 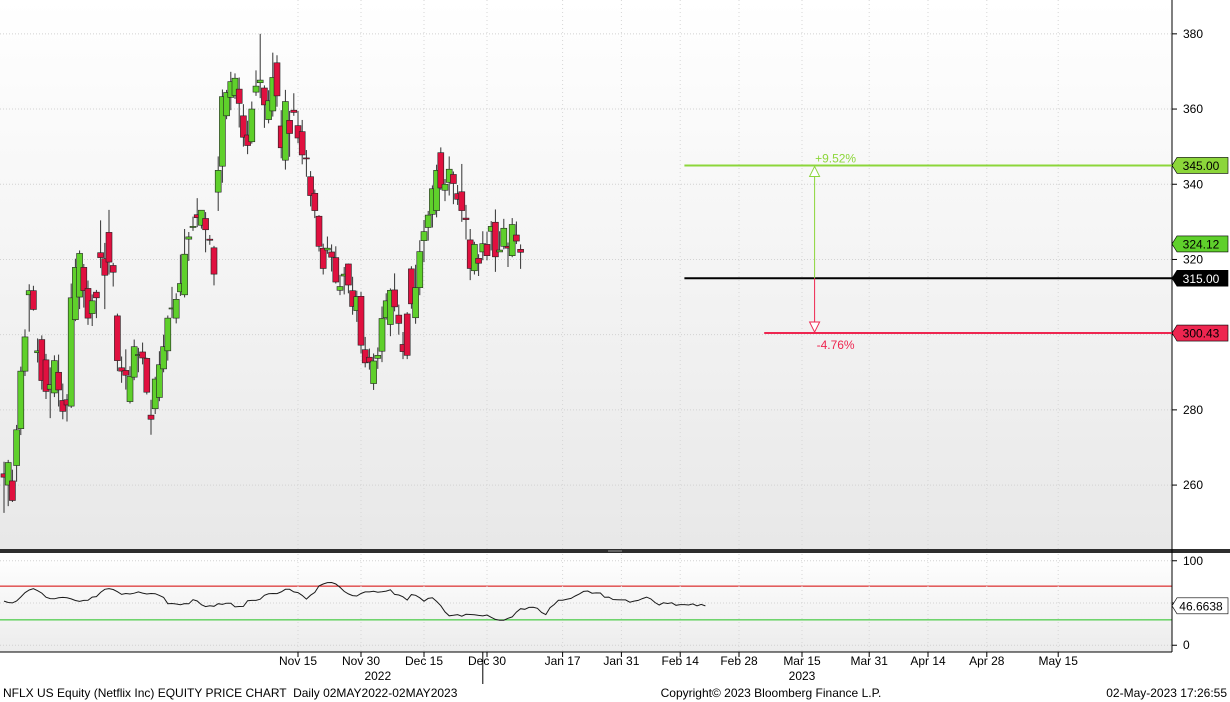 What do you see at coordinates (1200, 386) in the screenshot?
I see `price-tags: 345.00 324.12 315.00 300.43 46.6638` at bounding box center [1200, 386].